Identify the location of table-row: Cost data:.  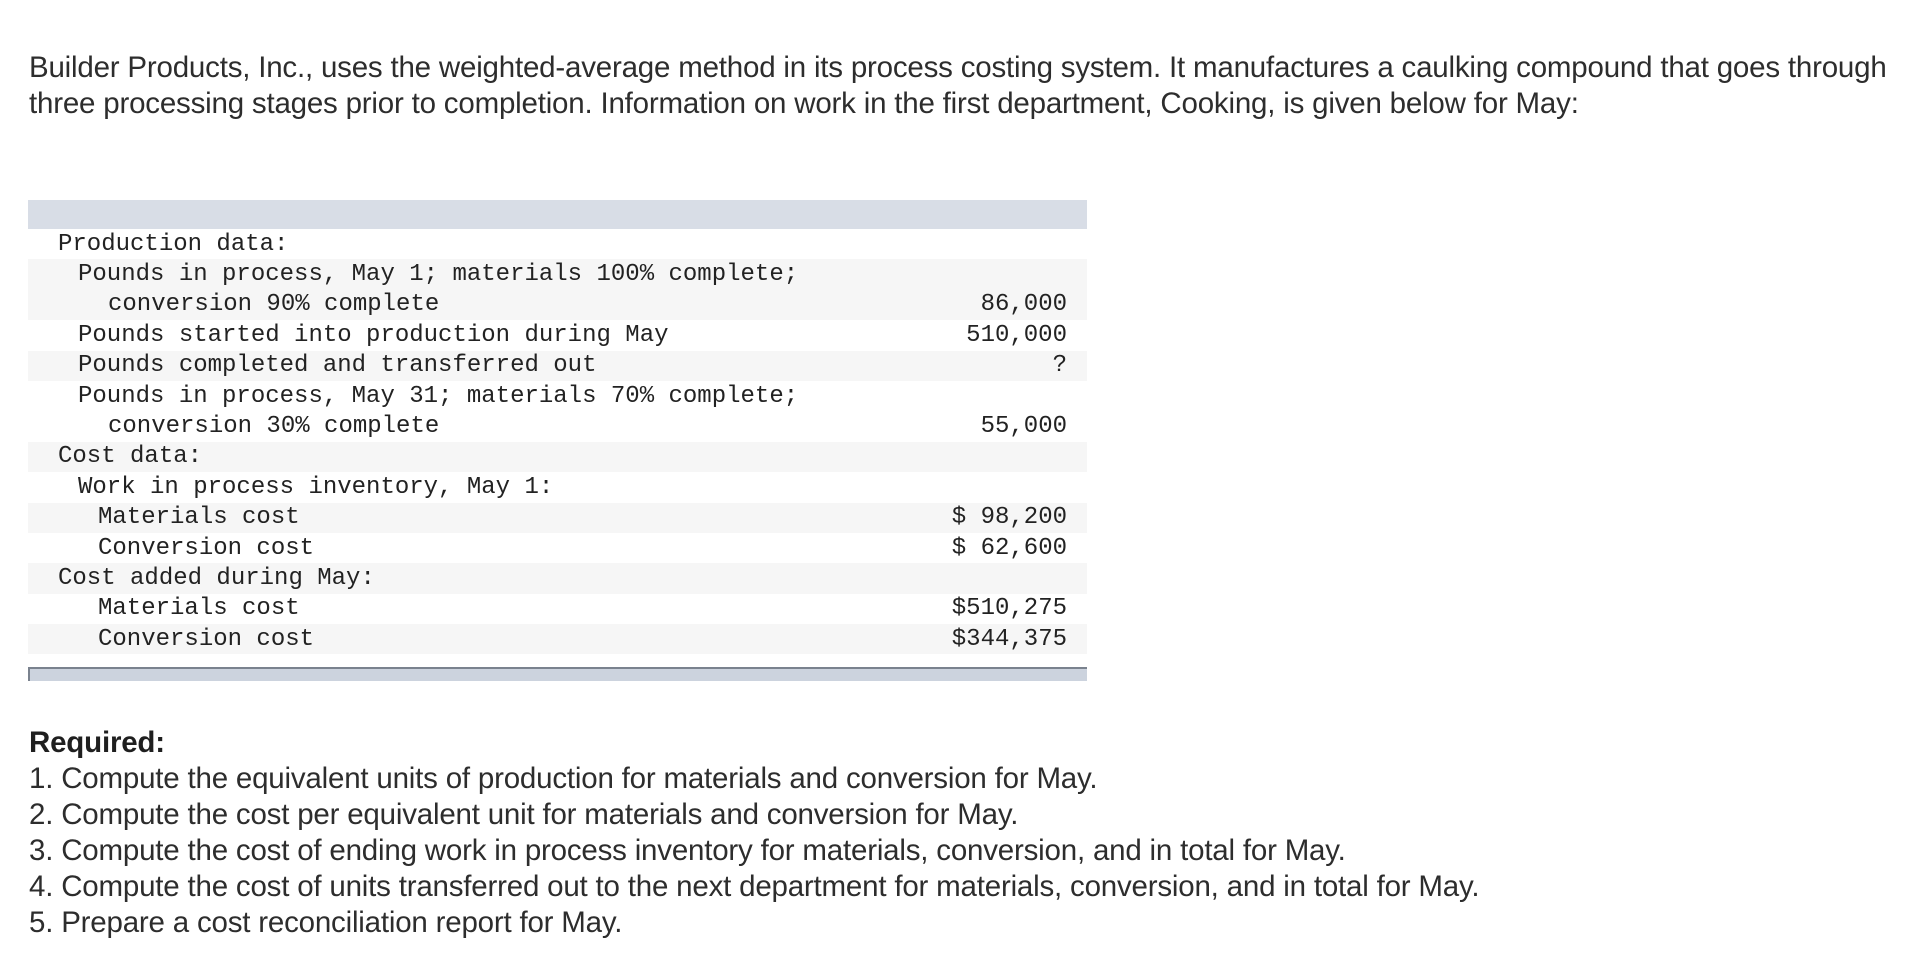
(557, 457).